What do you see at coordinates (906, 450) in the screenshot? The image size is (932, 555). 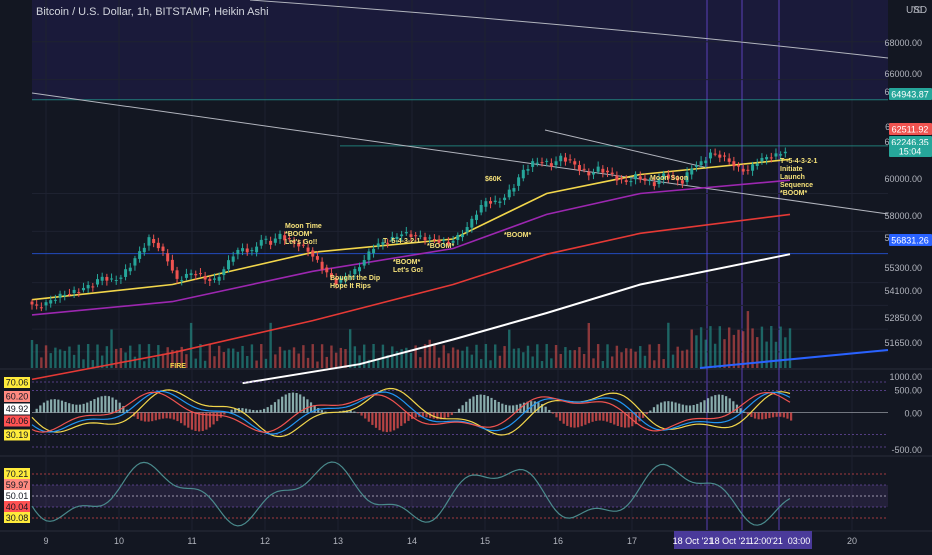 I see `osc1-axis-label: -500.00` at bounding box center [906, 450].